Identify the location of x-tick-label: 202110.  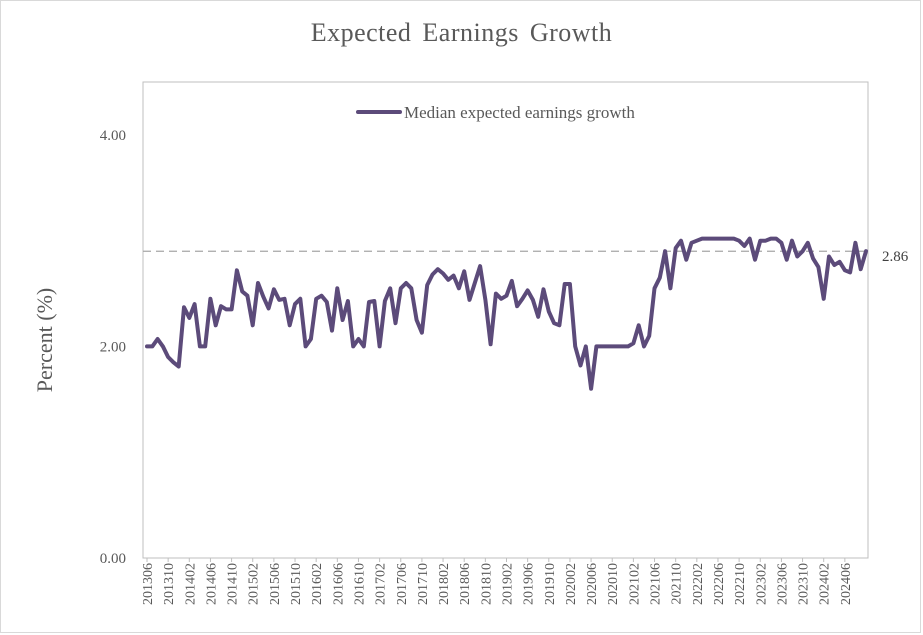
(677, 583).